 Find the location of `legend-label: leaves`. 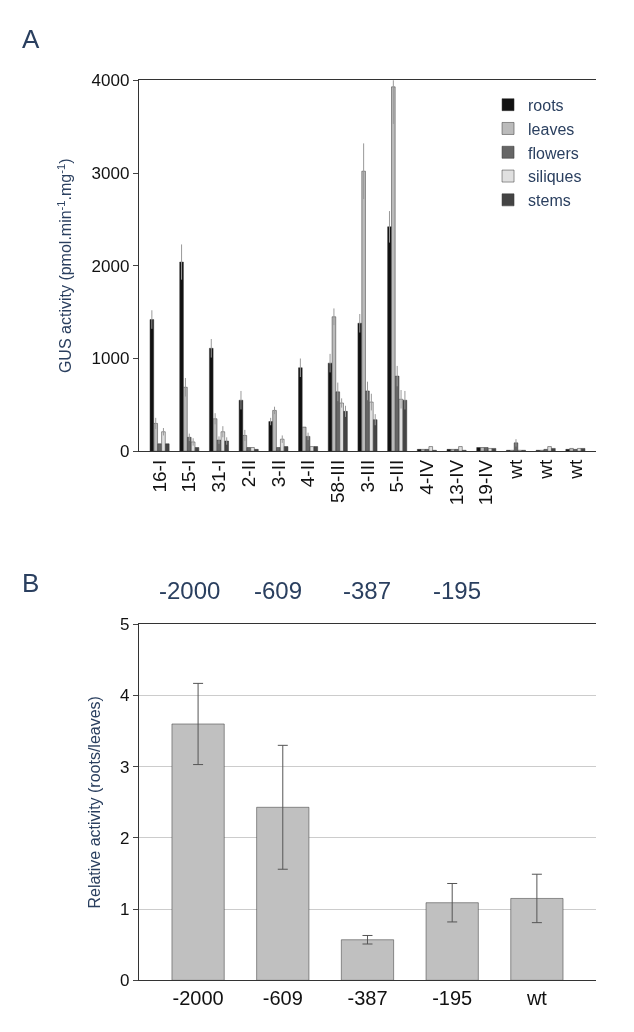

legend-label: leaves is located at coordinates (551, 129).